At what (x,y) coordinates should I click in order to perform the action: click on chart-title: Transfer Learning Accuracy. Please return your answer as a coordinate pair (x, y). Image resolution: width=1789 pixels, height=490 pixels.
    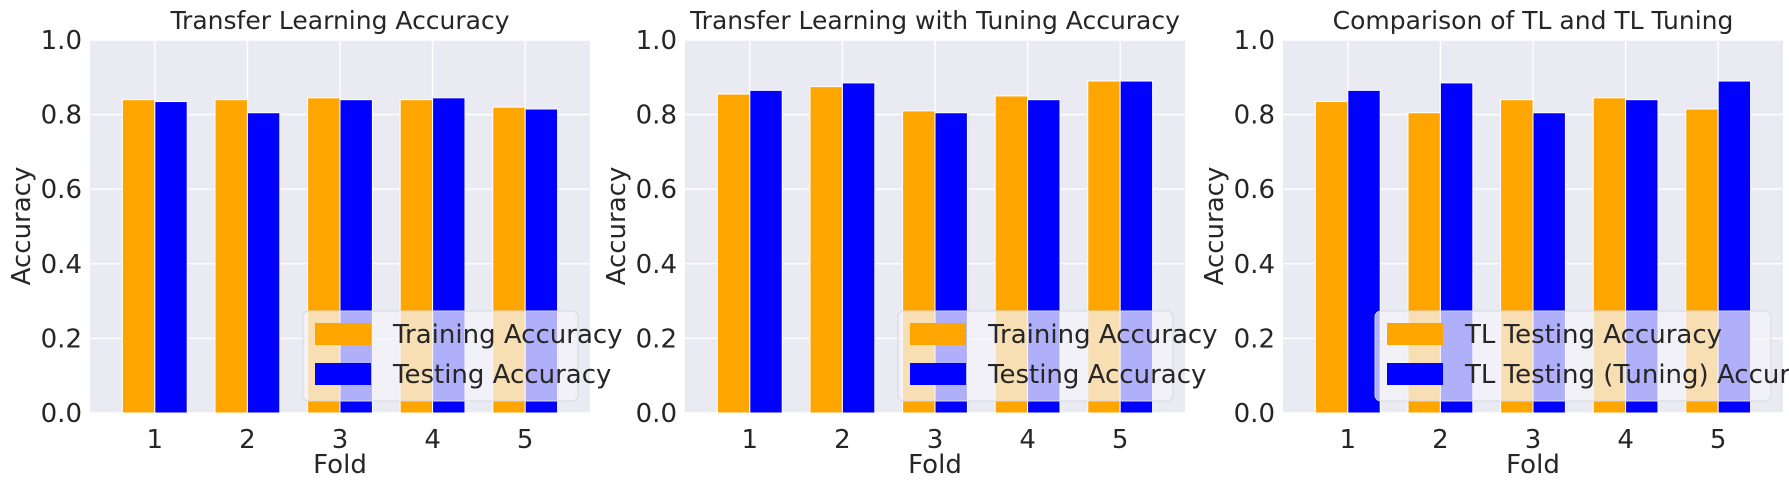
    Looking at the image, I should click on (339, 20).